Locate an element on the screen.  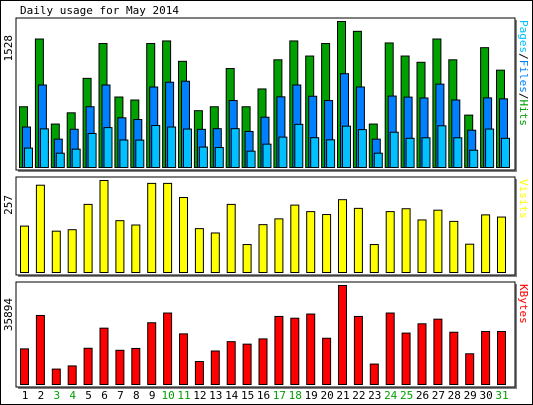
x-tick-label: 1 is located at coordinates (25, 395).